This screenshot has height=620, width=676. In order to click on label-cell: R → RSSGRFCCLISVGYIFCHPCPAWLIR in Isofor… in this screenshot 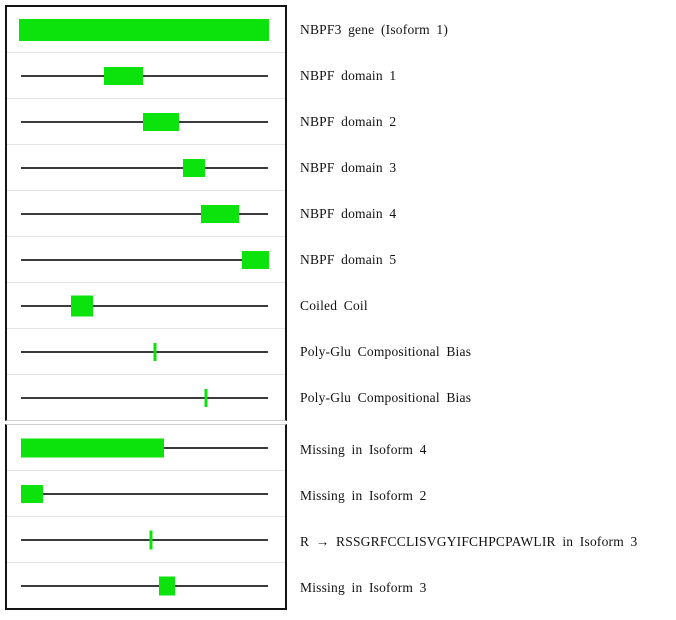, I will do `click(468, 541)`.